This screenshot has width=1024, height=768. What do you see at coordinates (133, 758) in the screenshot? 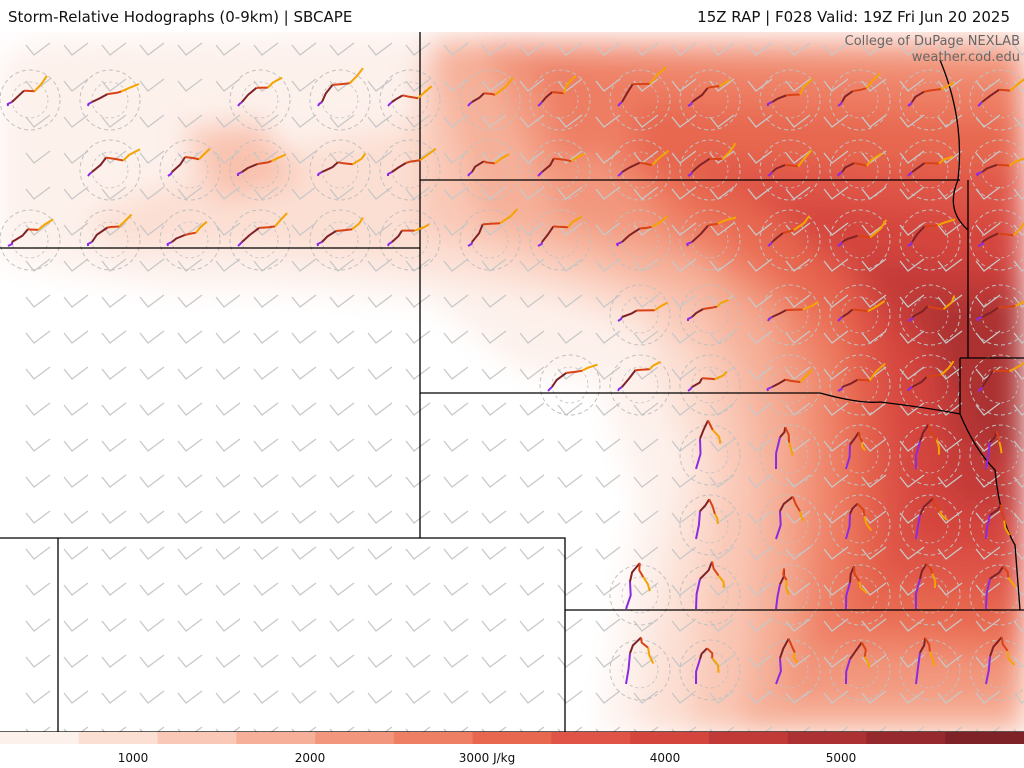
I see `colorbar-tick-1000: 1000` at bounding box center [133, 758].